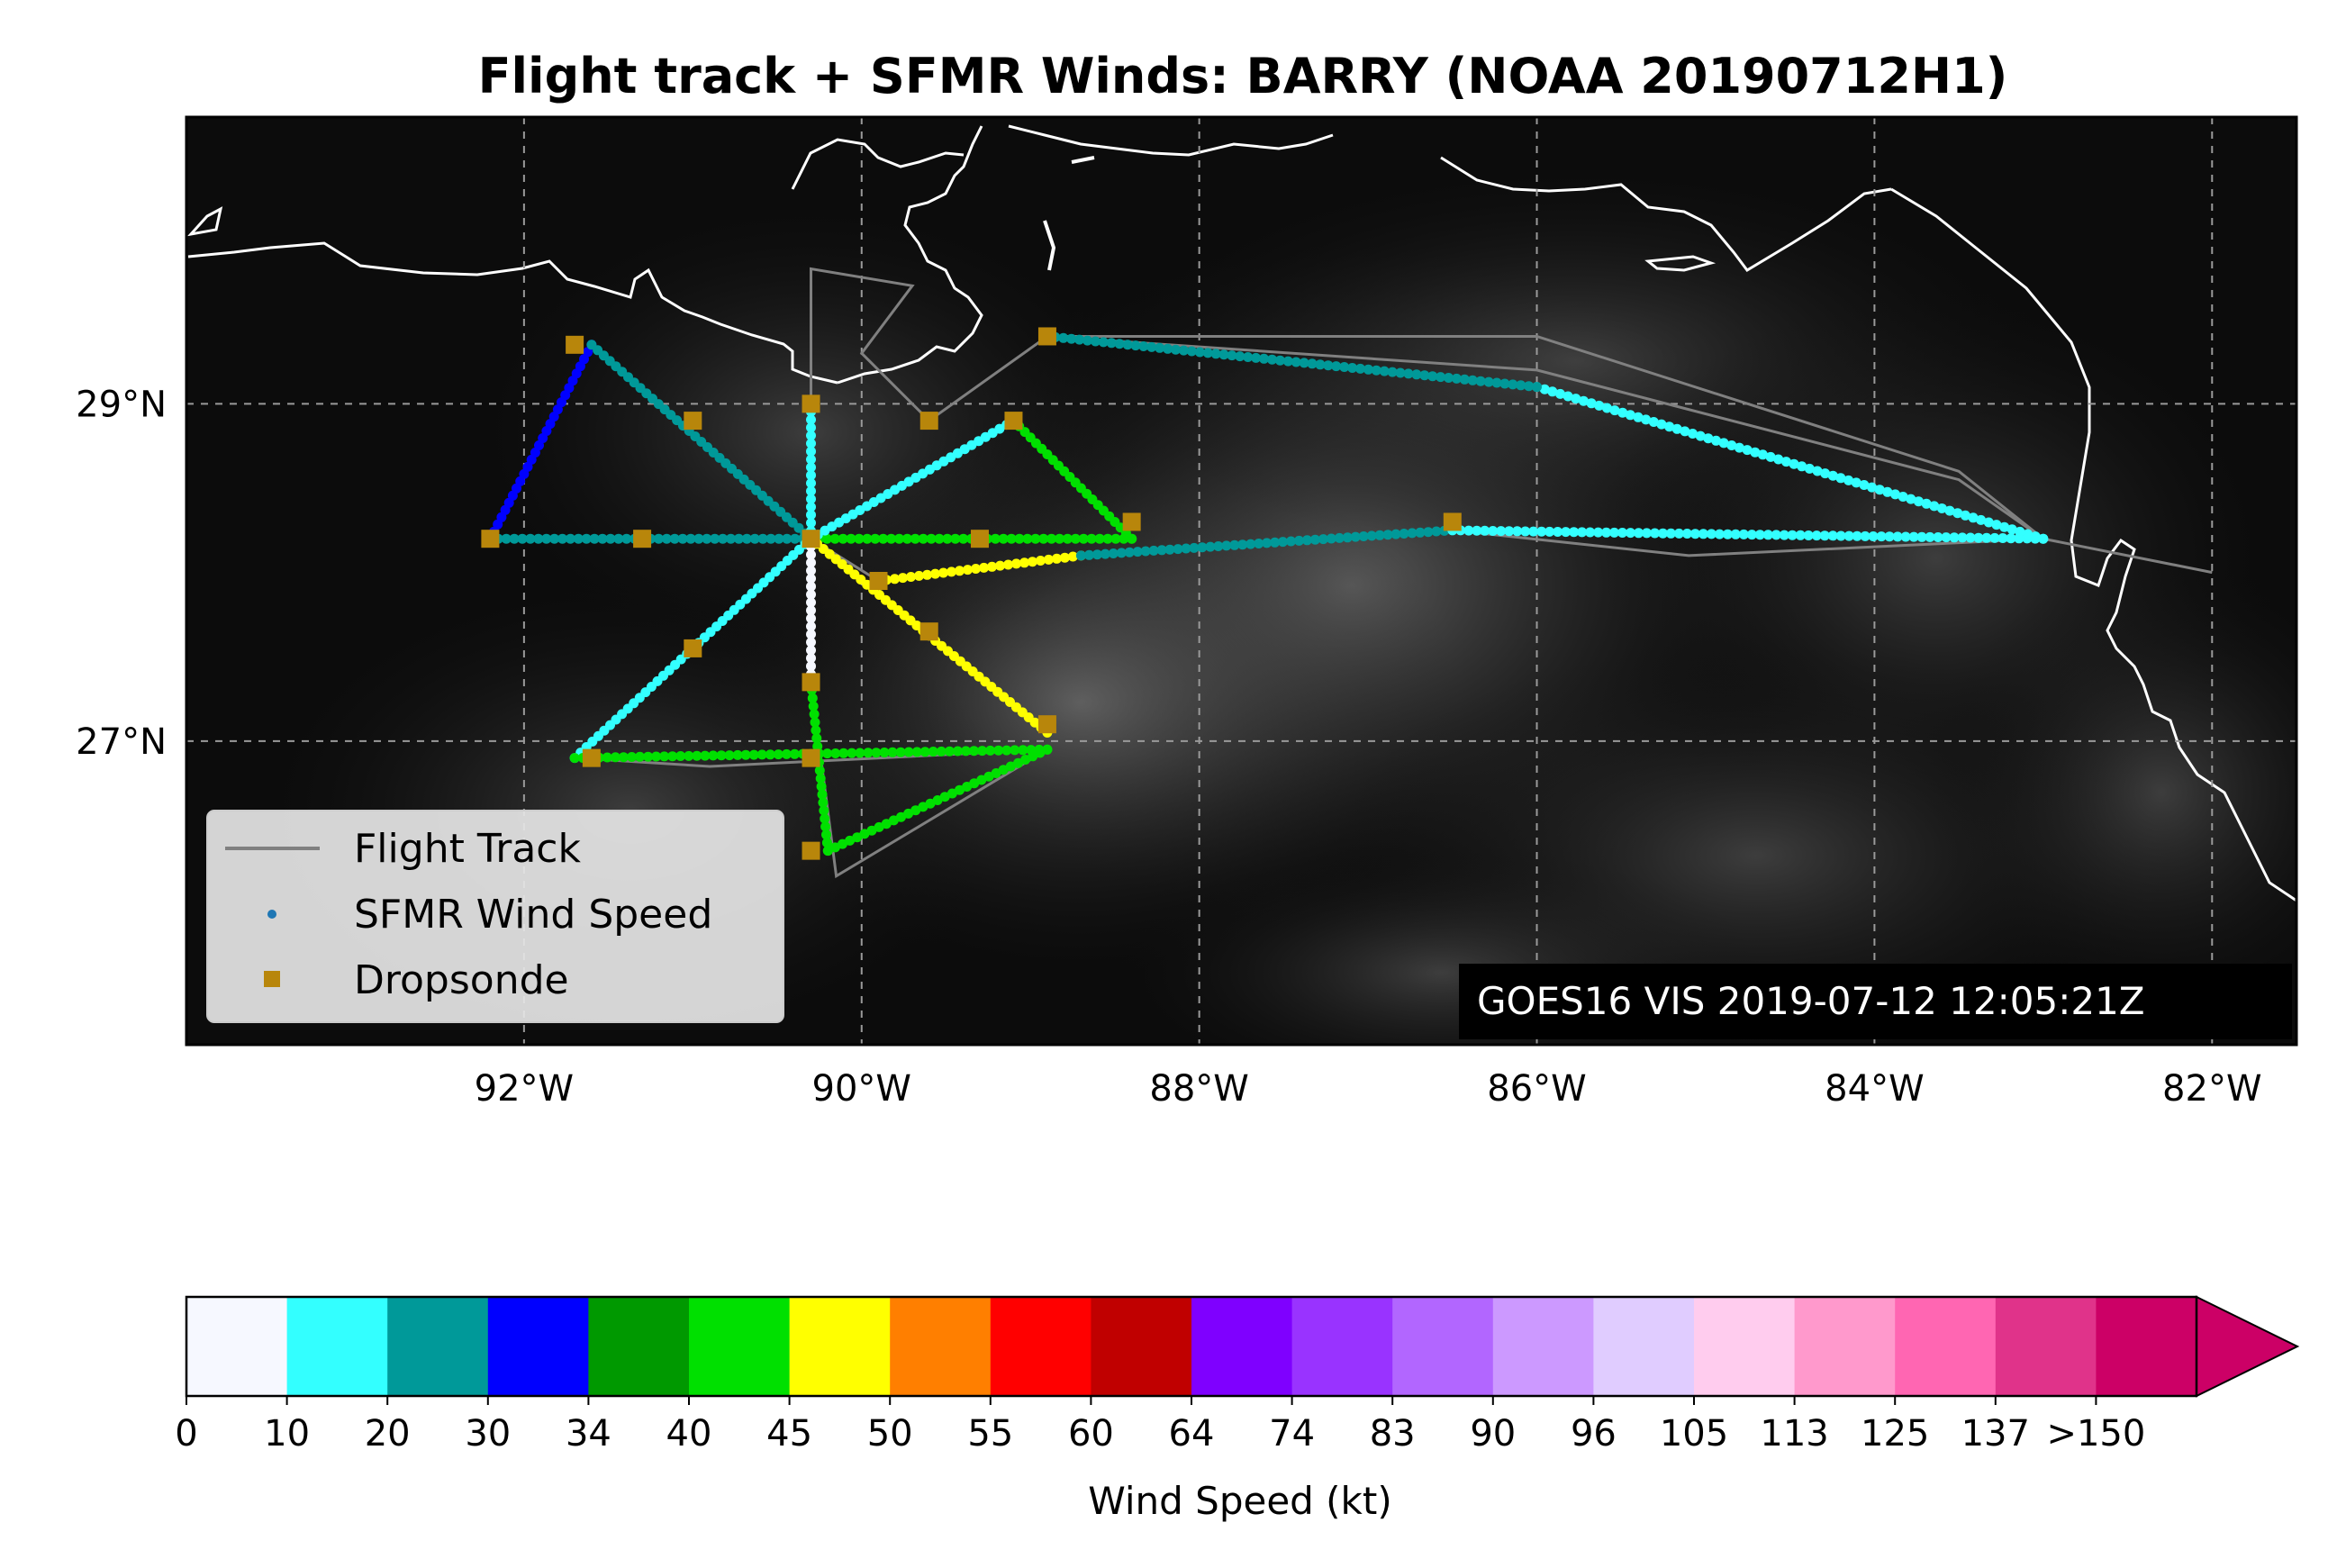 The height and width of the screenshot is (1568, 2337). I want to click on colorbar-tick-label: 10, so click(287, 1434).